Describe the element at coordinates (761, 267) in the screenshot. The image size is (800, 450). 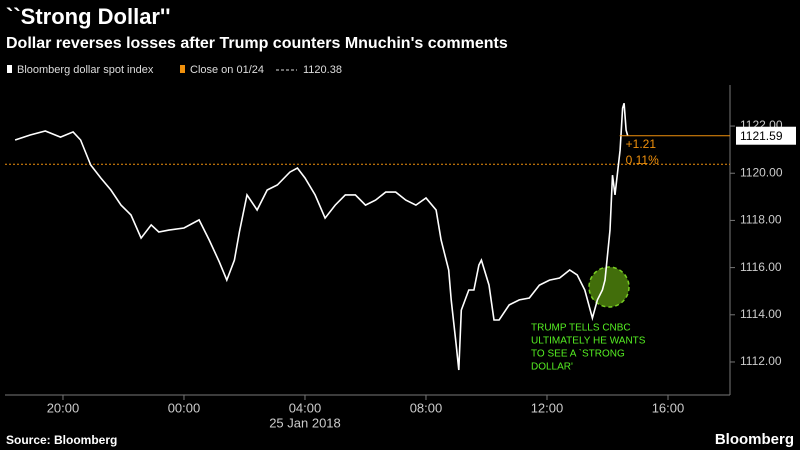
I see `y-tick-label: 1116.00` at that location.